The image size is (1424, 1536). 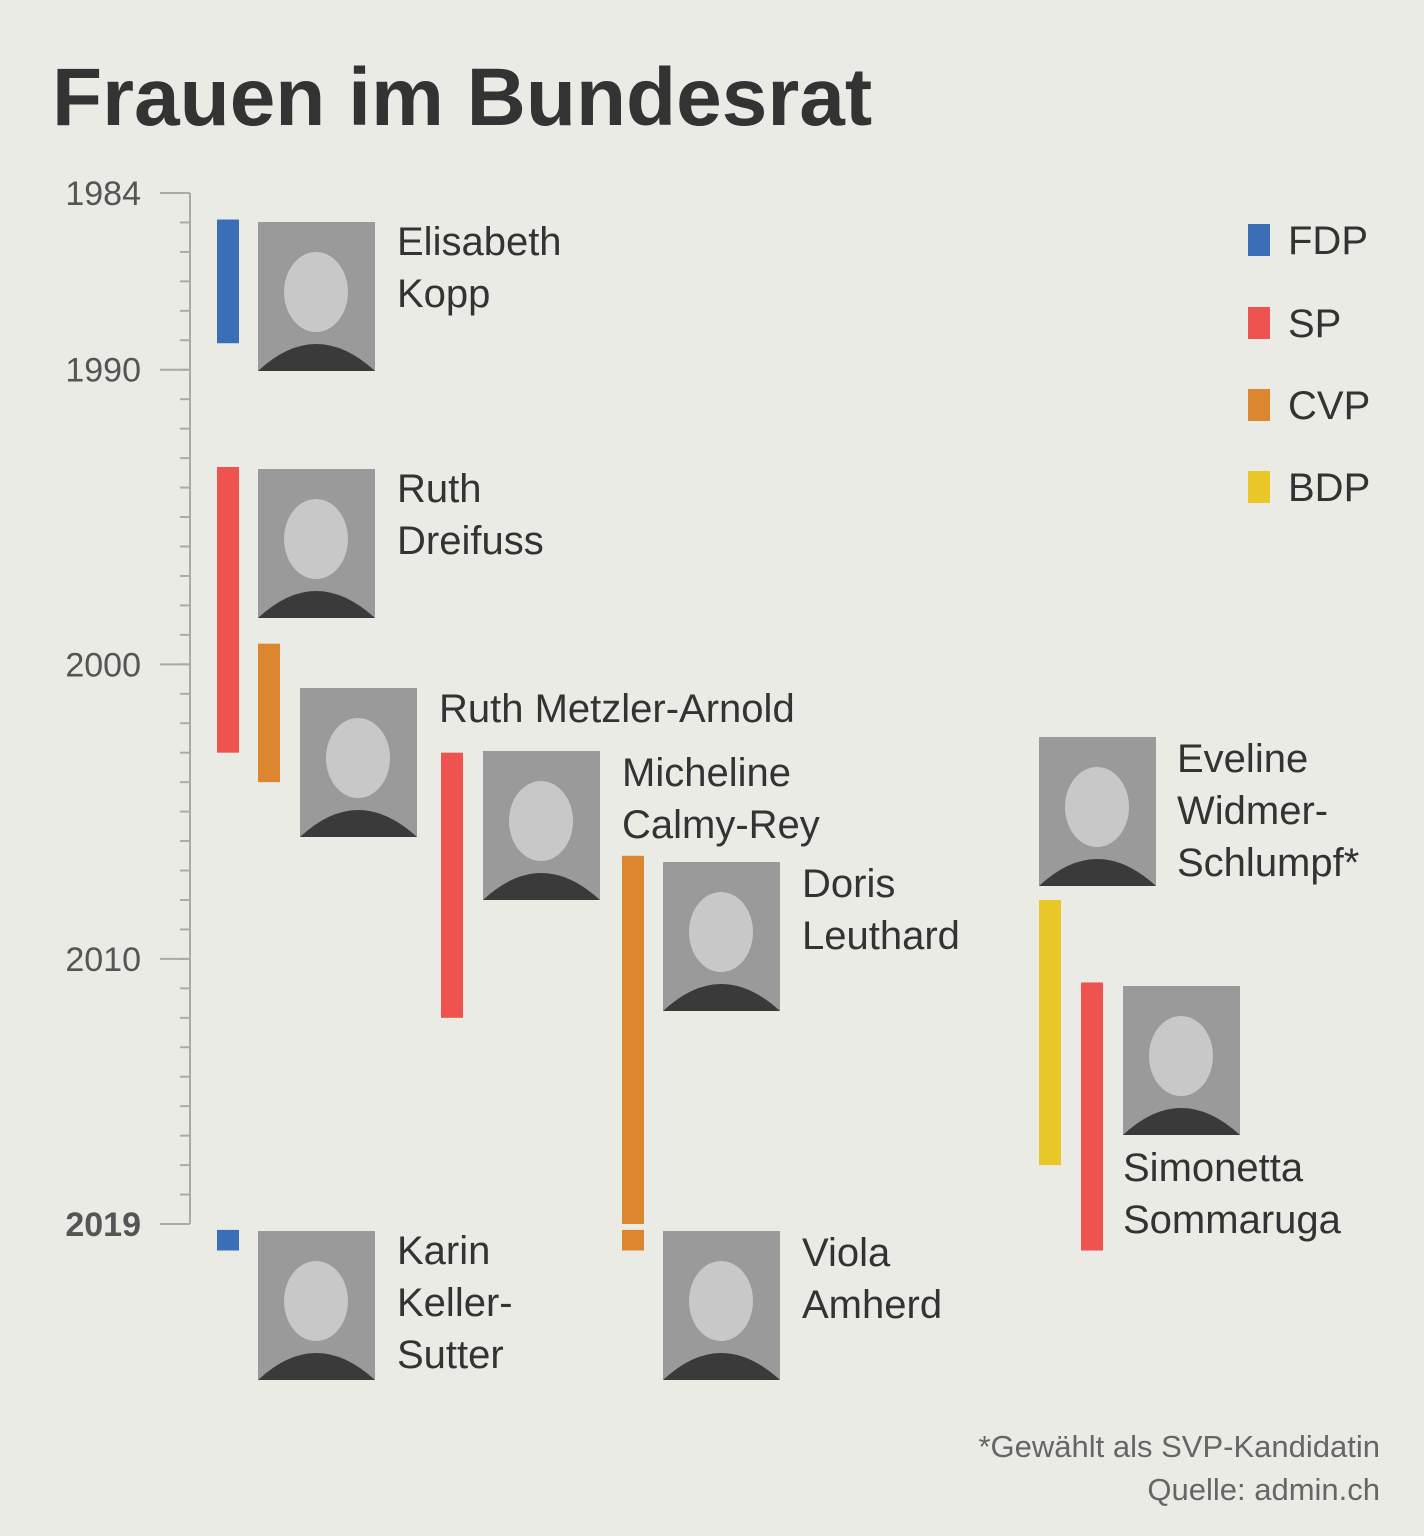 What do you see at coordinates (103, 665) in the screenshot?
I see `y-tick-label: 2000` at bounding box center [103, 665].